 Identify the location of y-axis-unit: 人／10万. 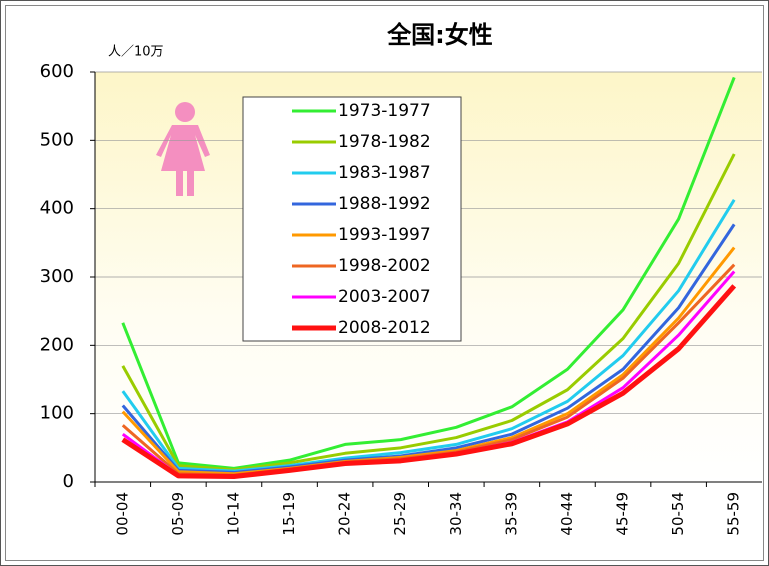
(136, 52).